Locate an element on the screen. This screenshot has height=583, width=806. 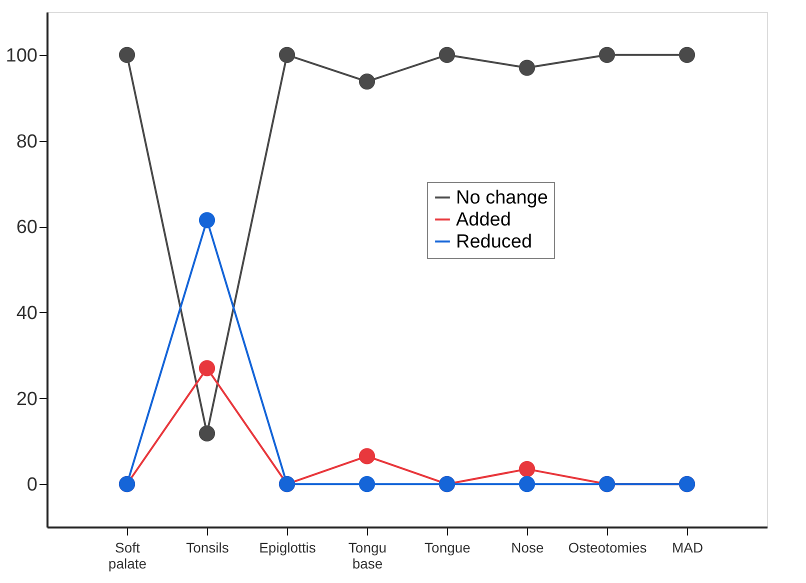
legend-label: Added is located at coordinates (483, 220).